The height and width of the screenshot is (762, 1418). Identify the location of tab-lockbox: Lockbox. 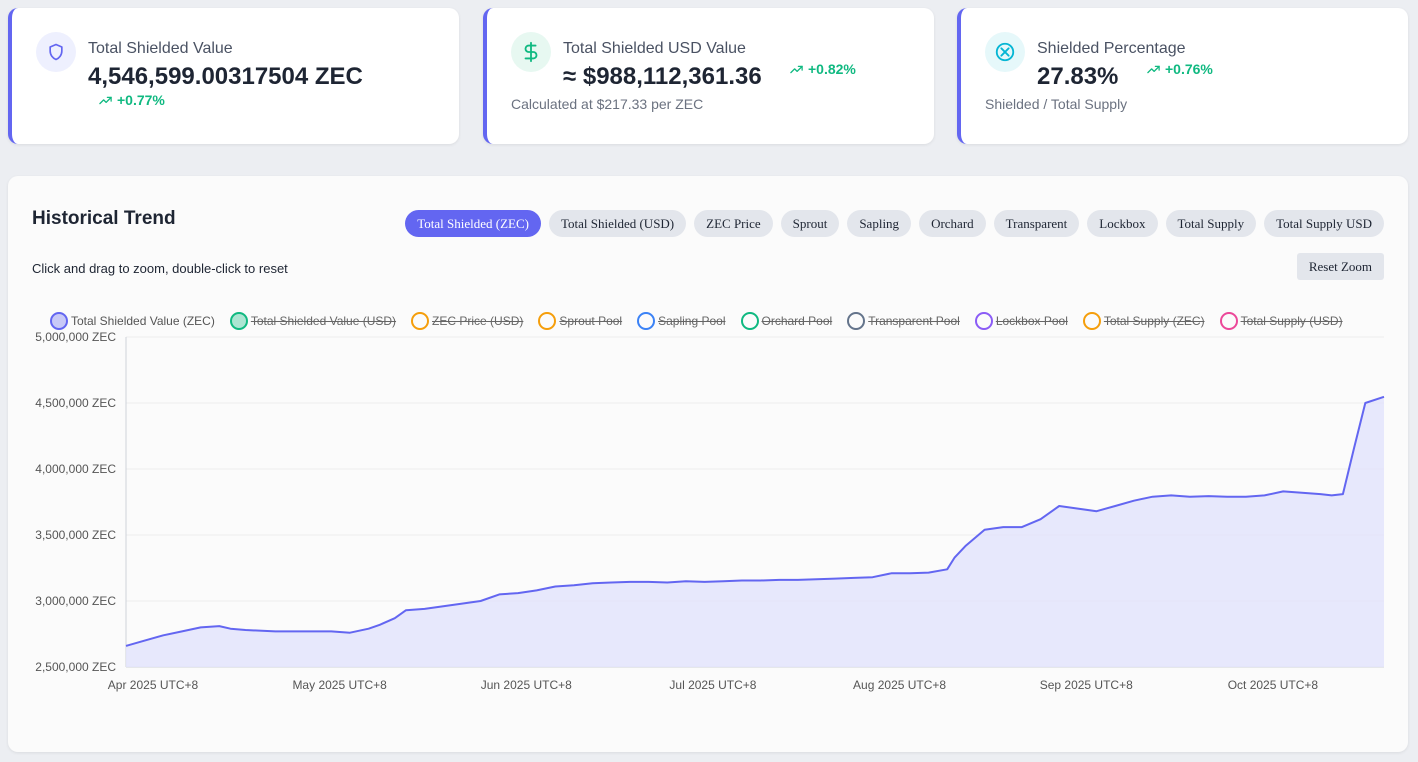
(1122, 223).